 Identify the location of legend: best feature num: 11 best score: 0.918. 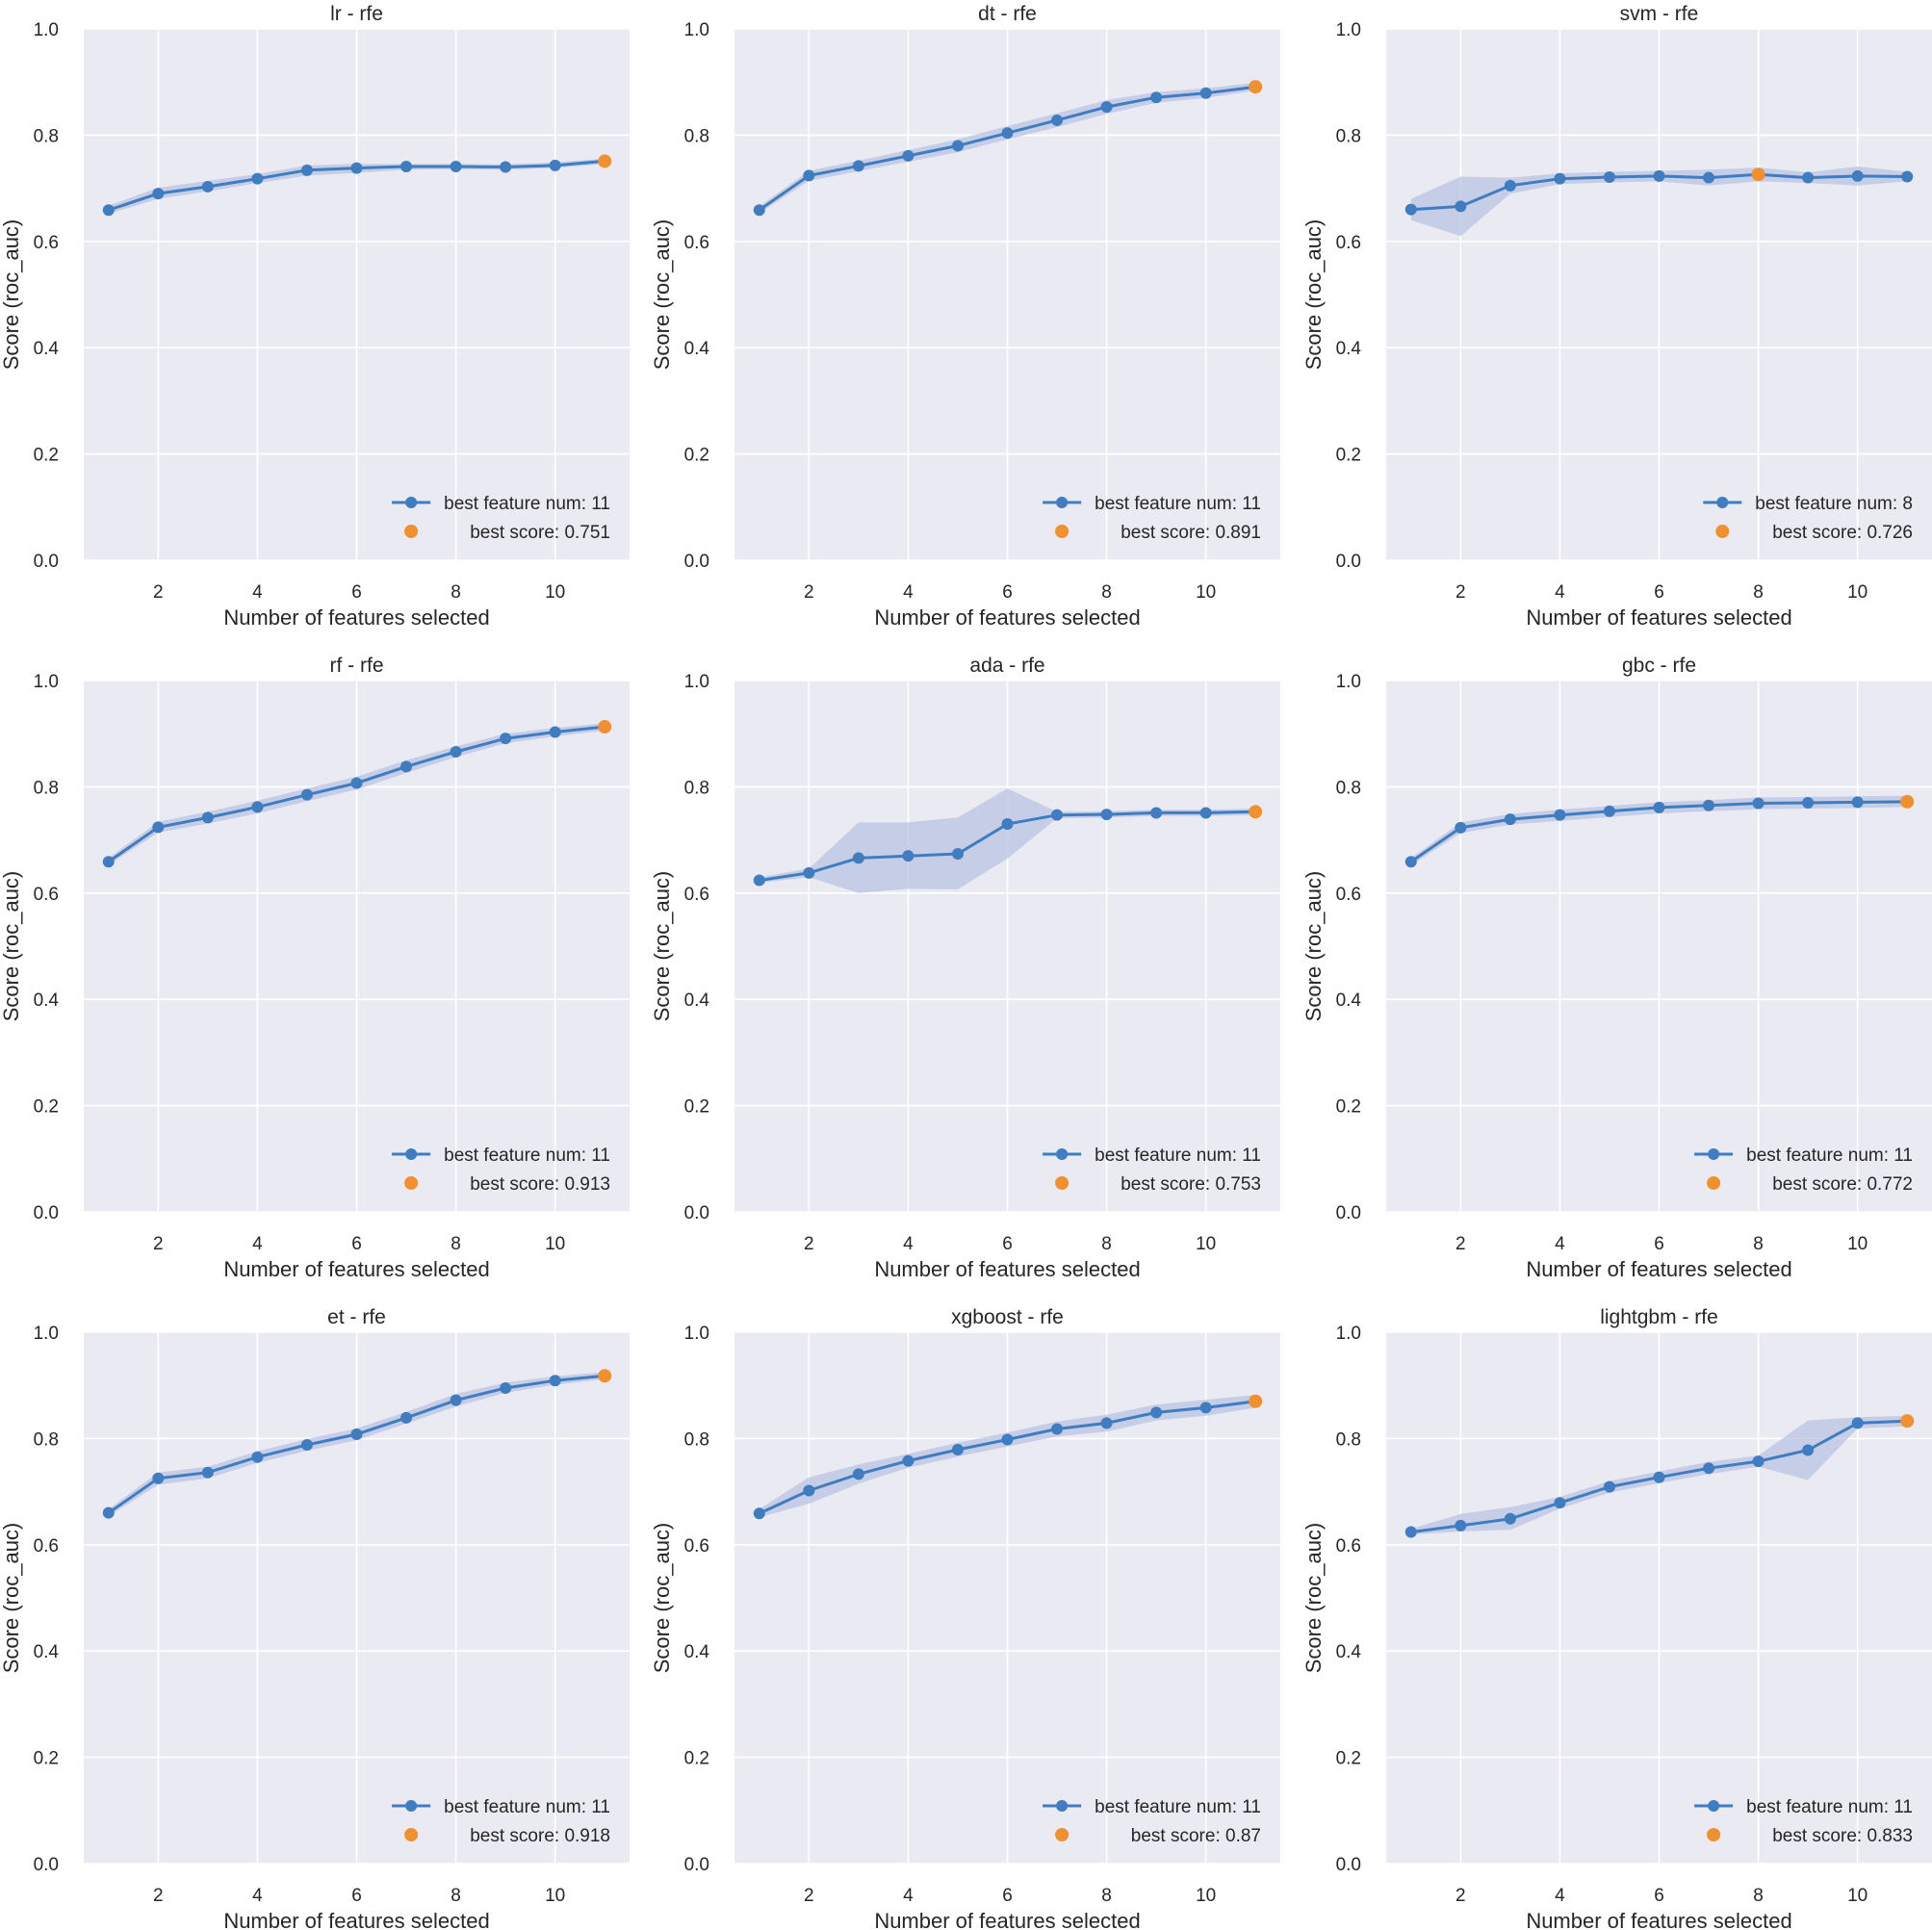
(501, 1821).